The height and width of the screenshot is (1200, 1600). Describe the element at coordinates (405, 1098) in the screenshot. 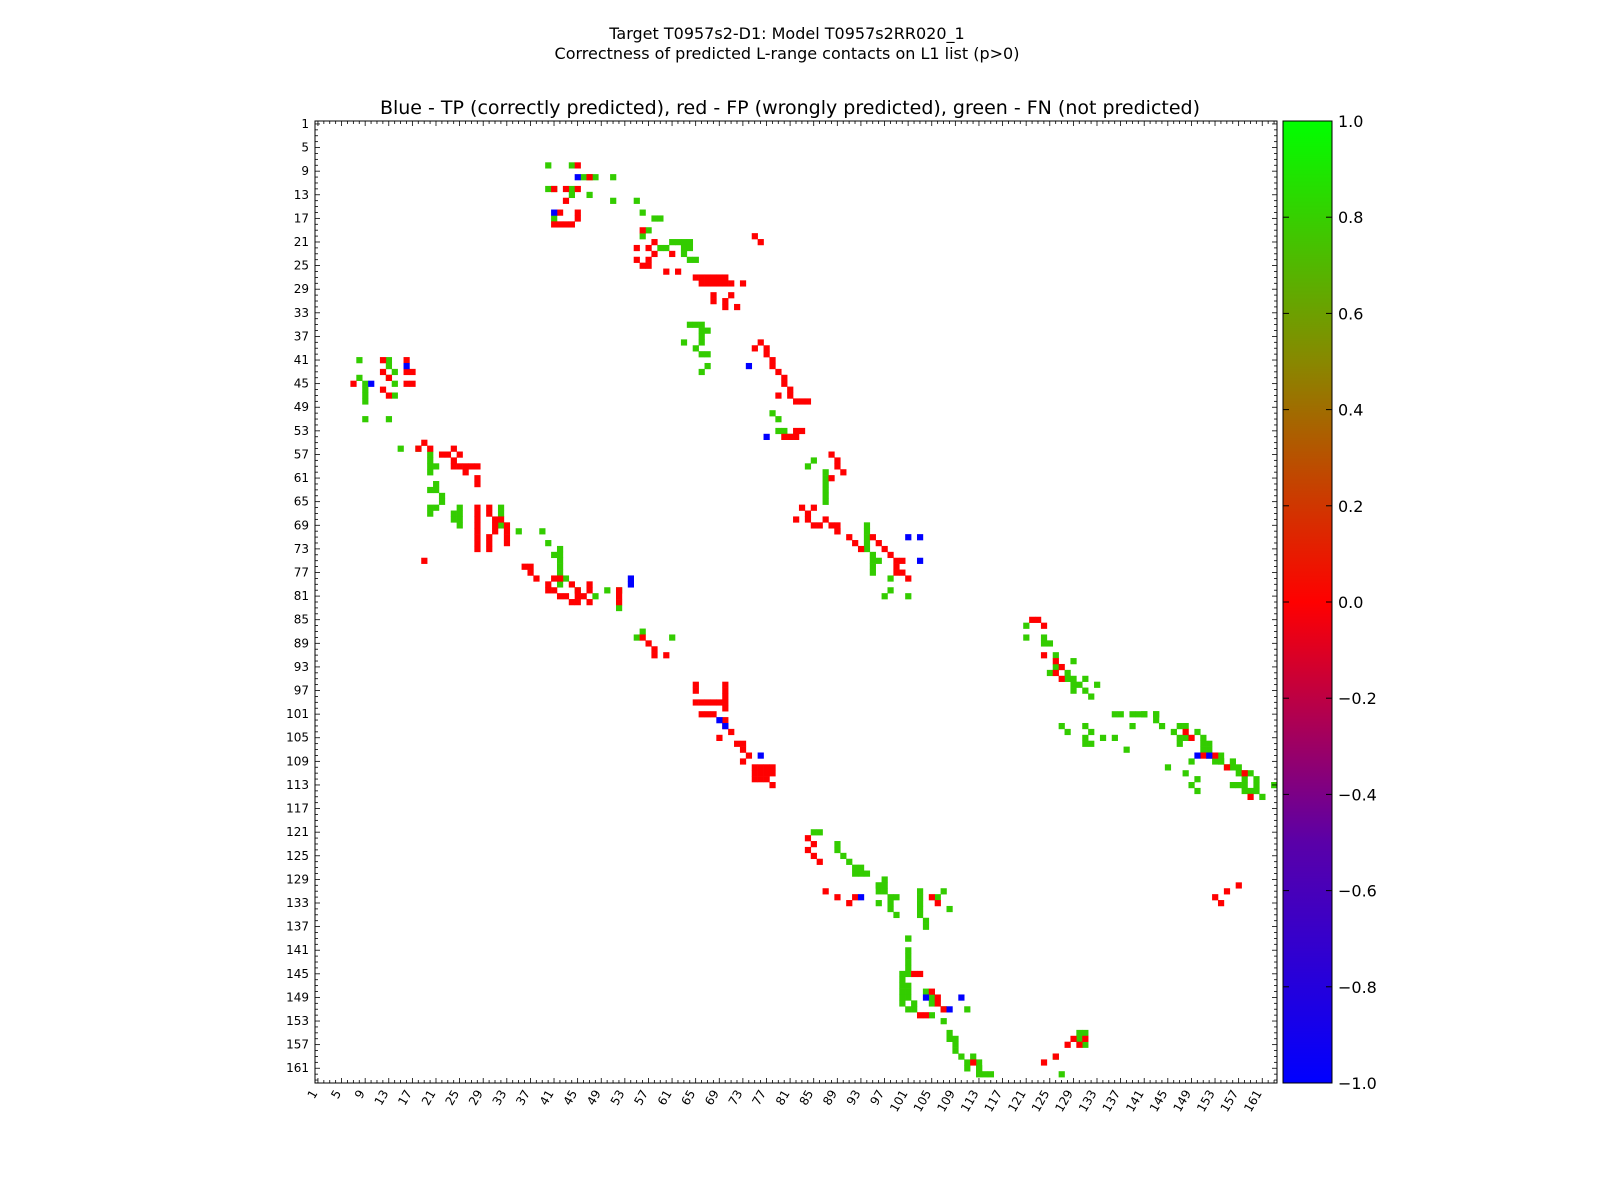

I see `x-tick-label: 17` at that location.